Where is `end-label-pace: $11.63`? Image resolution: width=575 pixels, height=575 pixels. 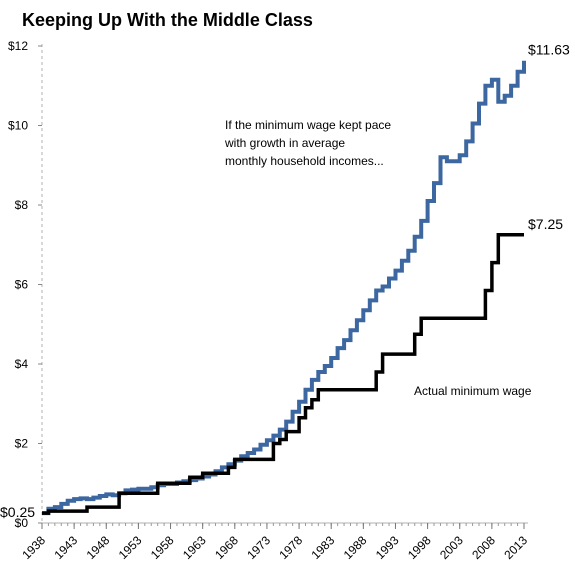
end-label-pace: $11.63 is located at coordinates (549, 50).